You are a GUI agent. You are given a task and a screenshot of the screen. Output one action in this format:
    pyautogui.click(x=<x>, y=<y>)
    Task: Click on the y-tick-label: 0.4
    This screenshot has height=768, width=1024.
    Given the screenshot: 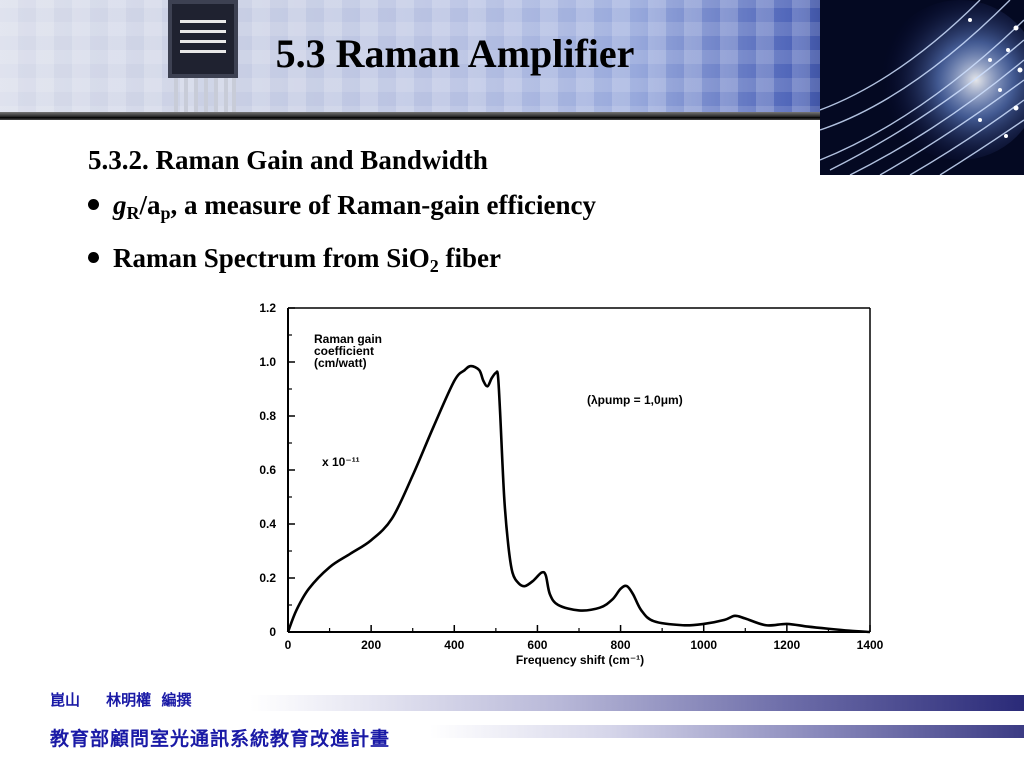 What is the action you would take?
    pyautogui.click(x=267, y=524)
    